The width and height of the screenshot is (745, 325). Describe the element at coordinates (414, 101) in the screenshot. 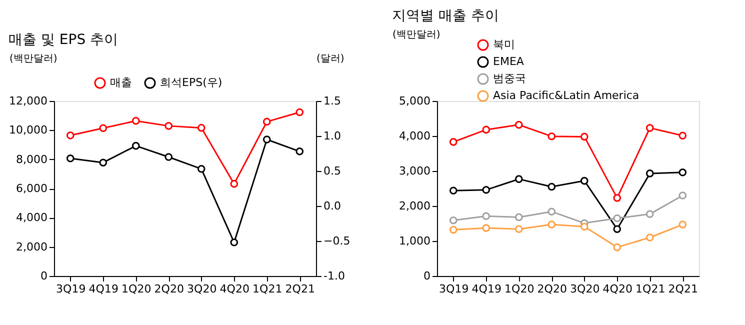

I see `y-tick-label: 5,000` at that location.